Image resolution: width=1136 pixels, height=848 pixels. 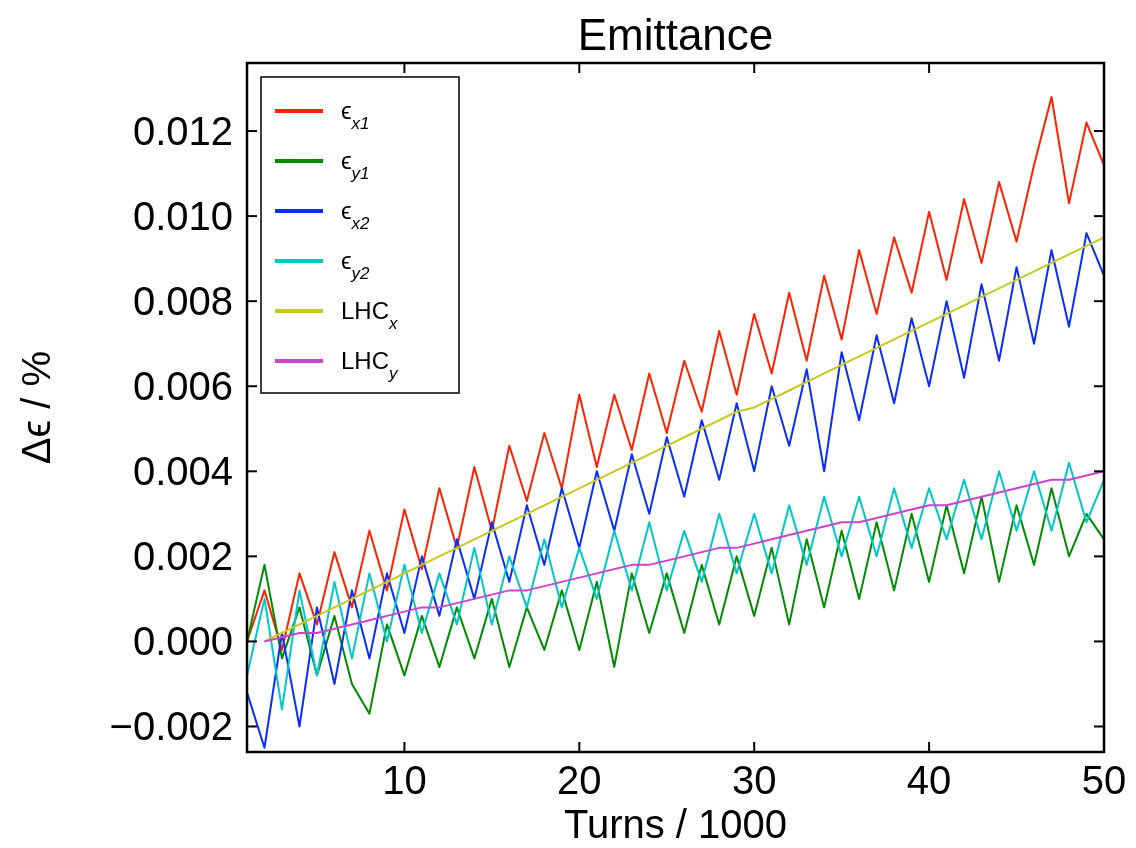 I want to click on legend-label: LHC$_{x}$, so click(x=370, y=315).